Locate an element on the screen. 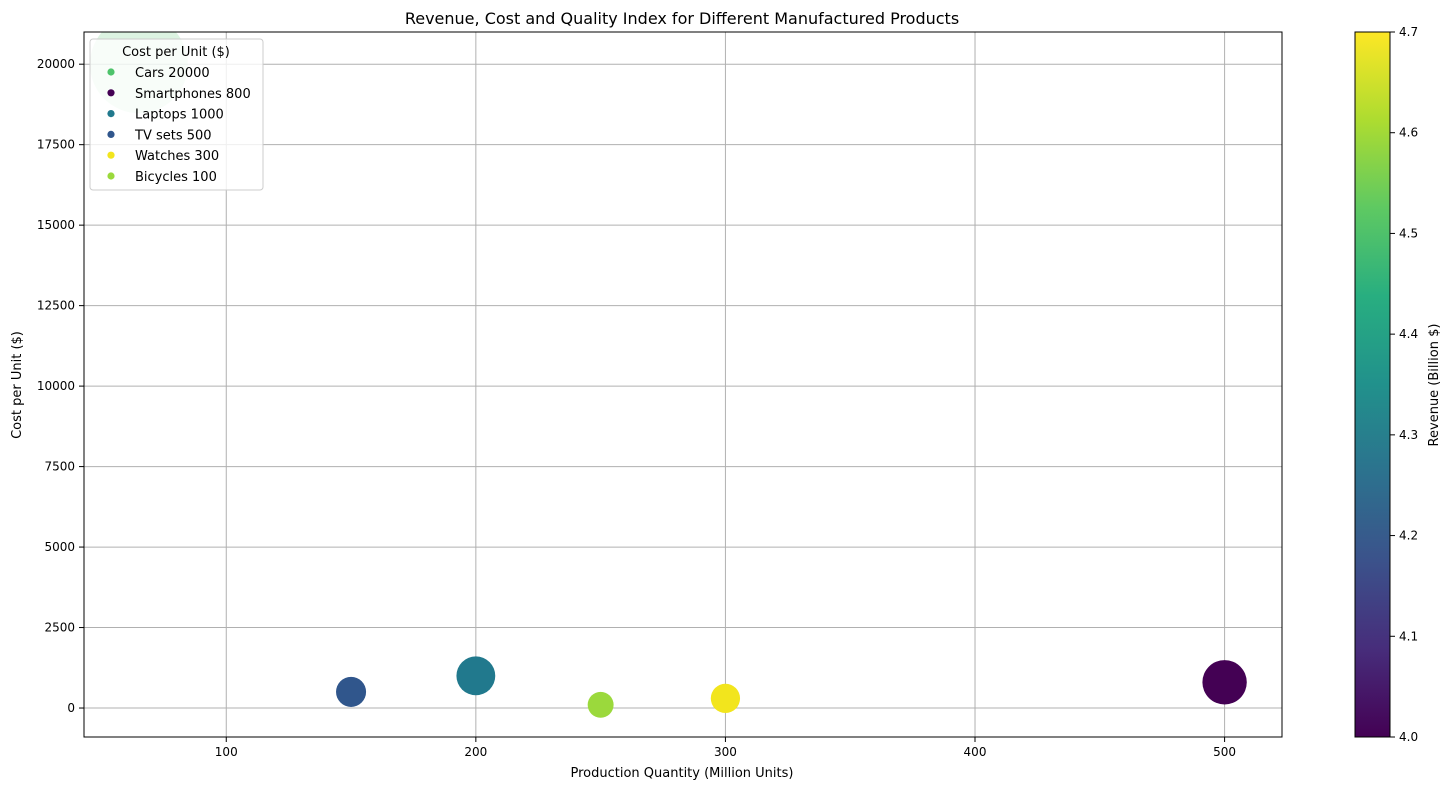 This screenshot has height=790, width=1451. legend-title: Cost per Unit ($) is located at coordinates (176, 52).